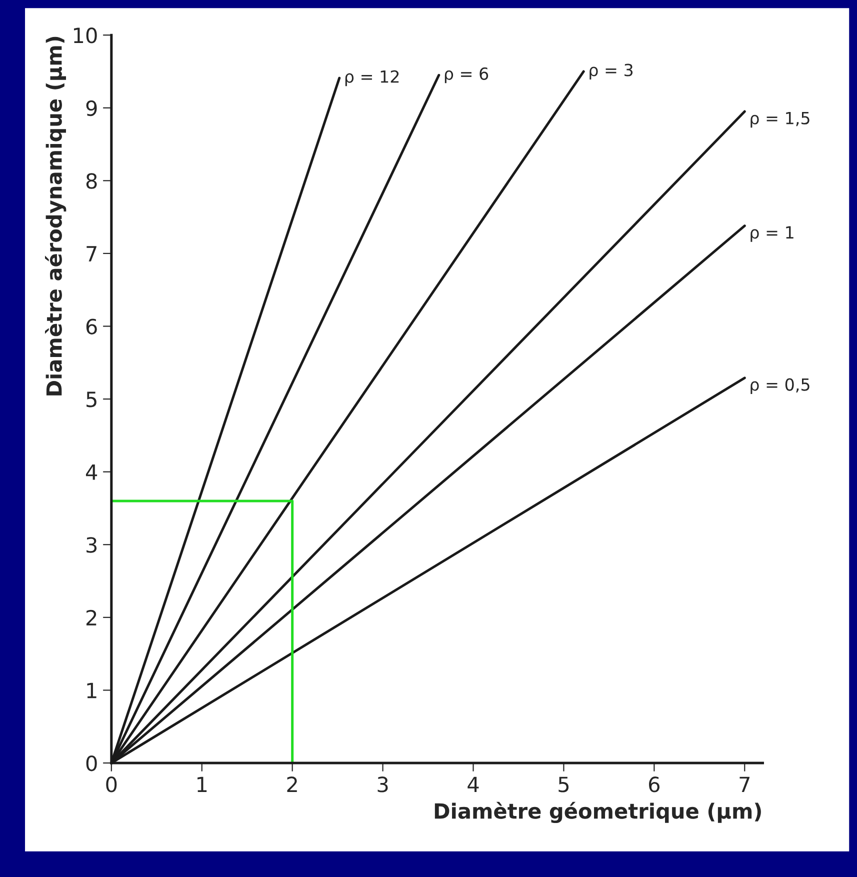 Image resolution: width=857 pixels, height=877 pixels. Describe the element at coordinates (111, 784) in the screenshot. I see `x-tick-label: 0` at that location.